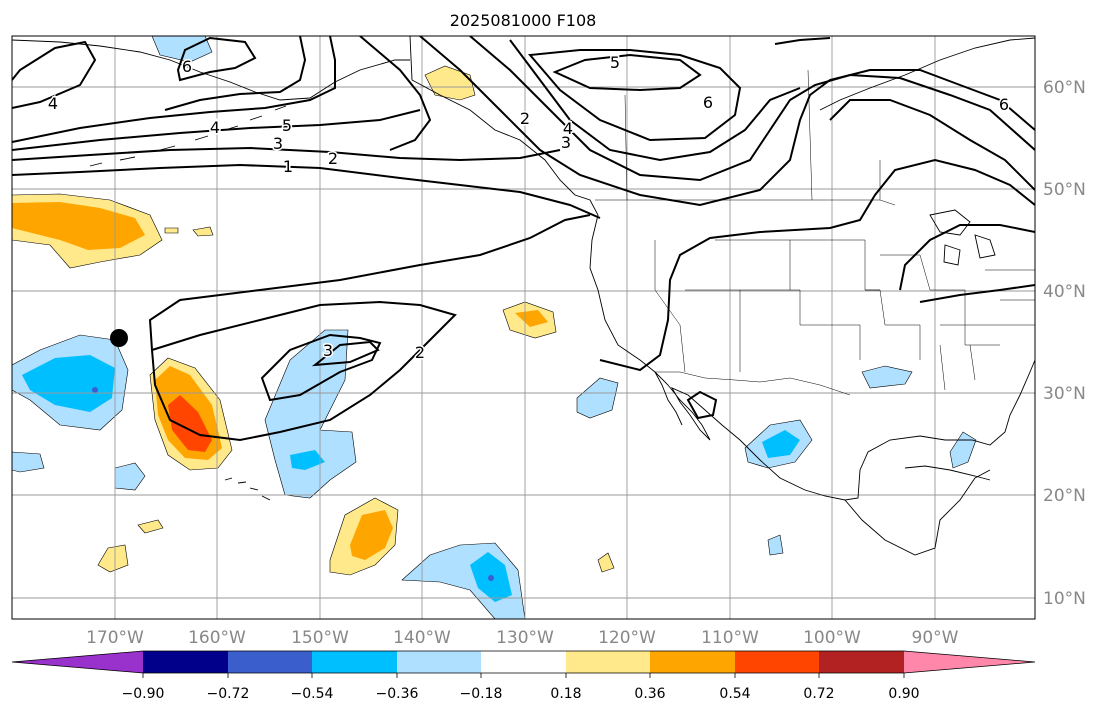 This screenshot has width=1105, height=712. I want to click on colorbar-tick-label: −0.18, so click(481, 694).